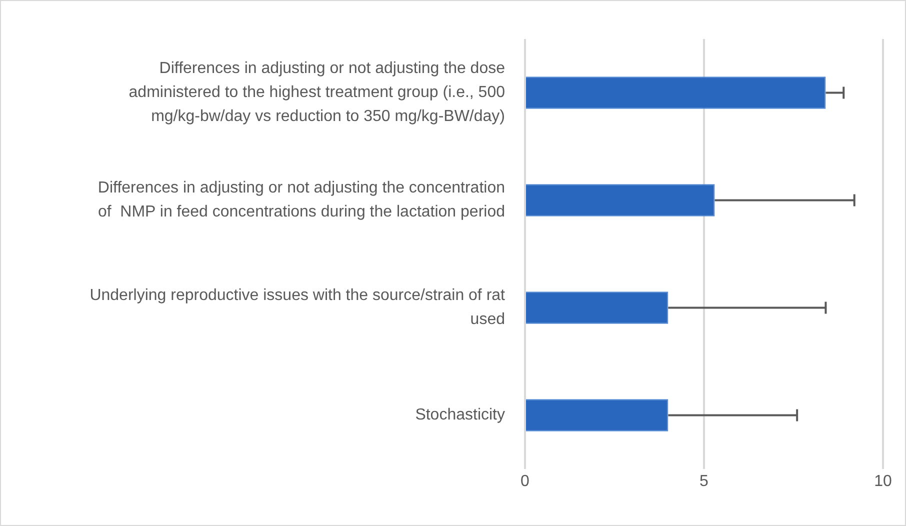 The image size is (906, 526). I want to click on y-tick-label: Underlying reproductive issues with the source/strain of rat used, so click(298, 307).